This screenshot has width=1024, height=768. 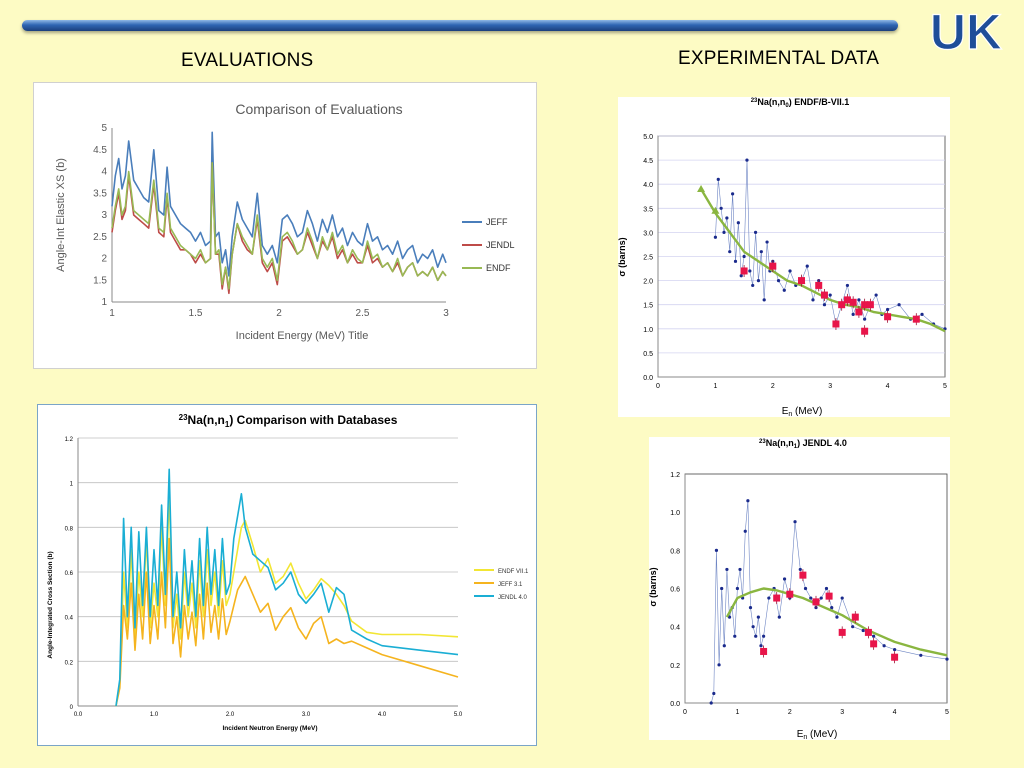 What do you see at coordinates (104, 215) in the screenshot?
I see `y-tick-label: 3` at bounding box center [104, 215].